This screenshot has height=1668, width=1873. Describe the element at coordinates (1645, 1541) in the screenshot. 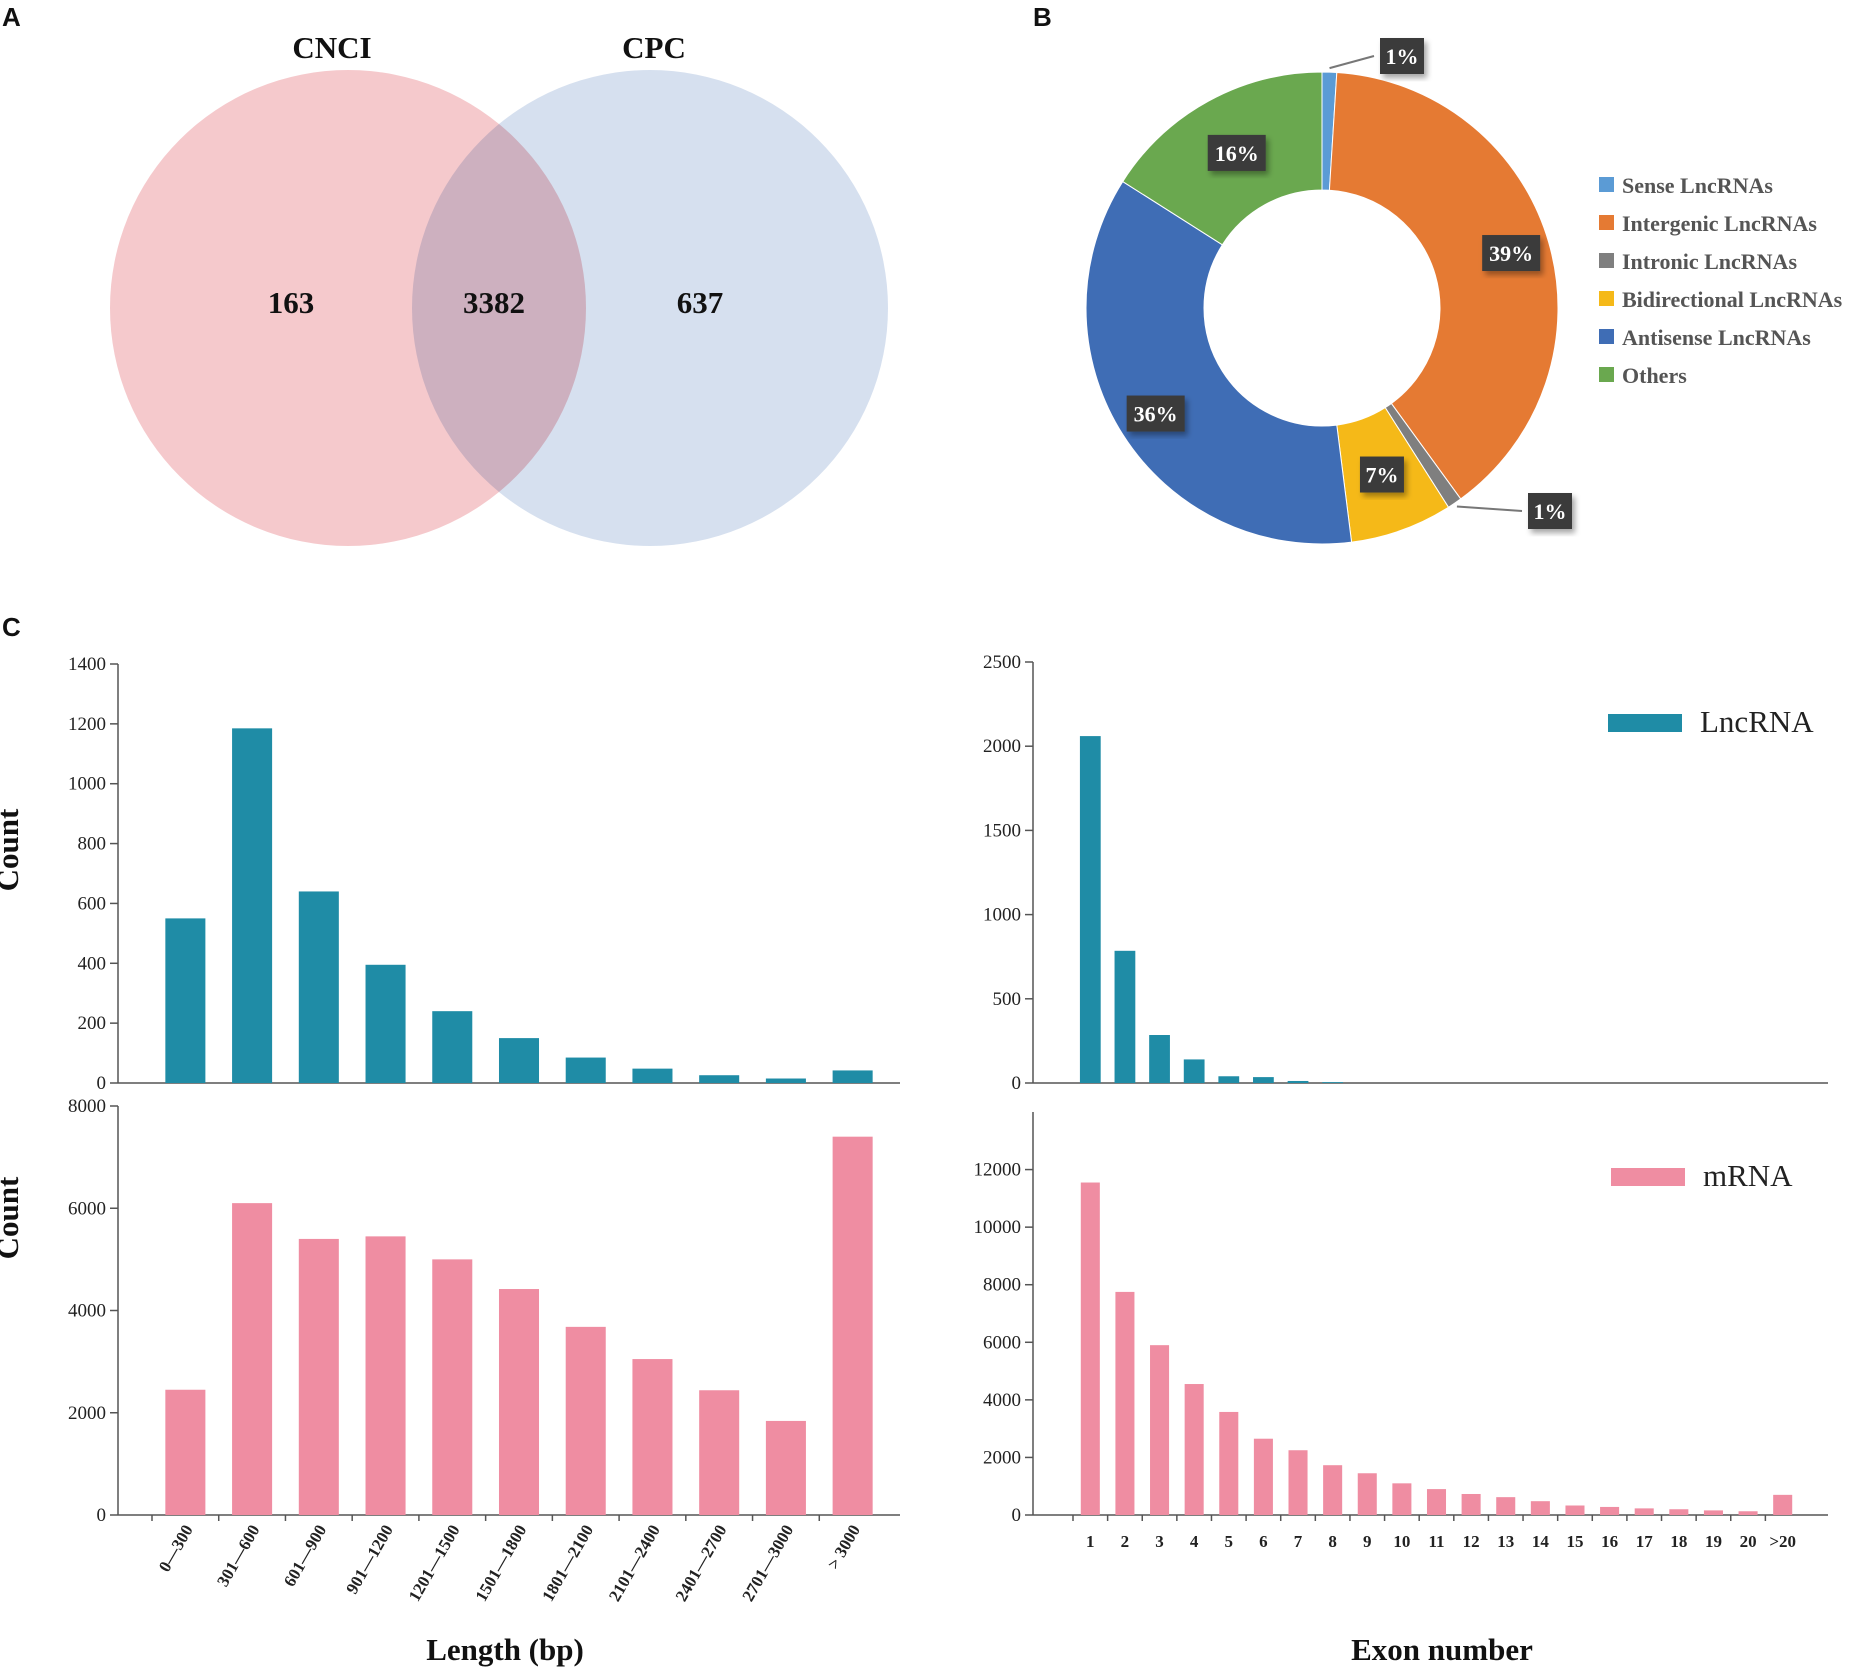

I see `x-tick-label: 17` at that location.